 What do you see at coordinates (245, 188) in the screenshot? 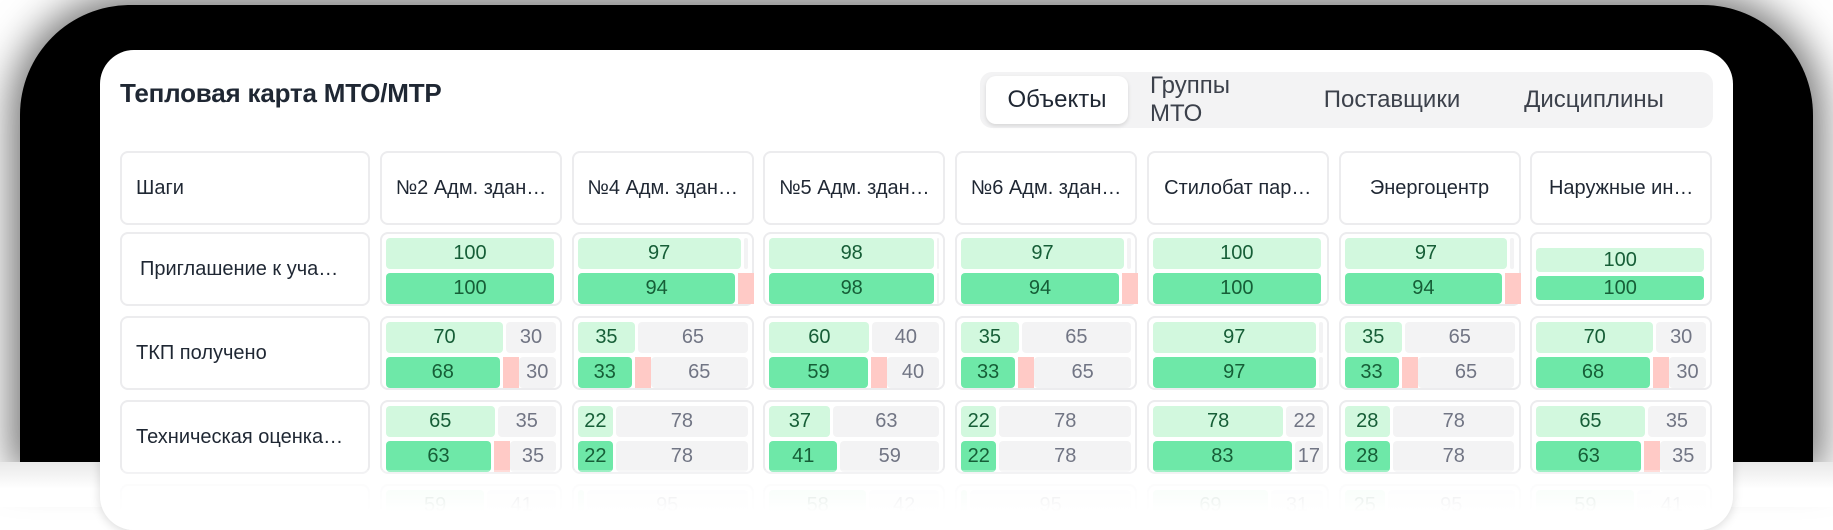
I see `column-header-steps: Шаги` at bounding box center [245, 188].